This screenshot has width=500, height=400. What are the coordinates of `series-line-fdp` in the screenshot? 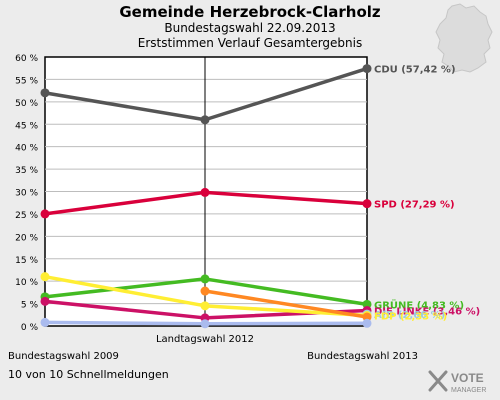 It's located at (125, 291).